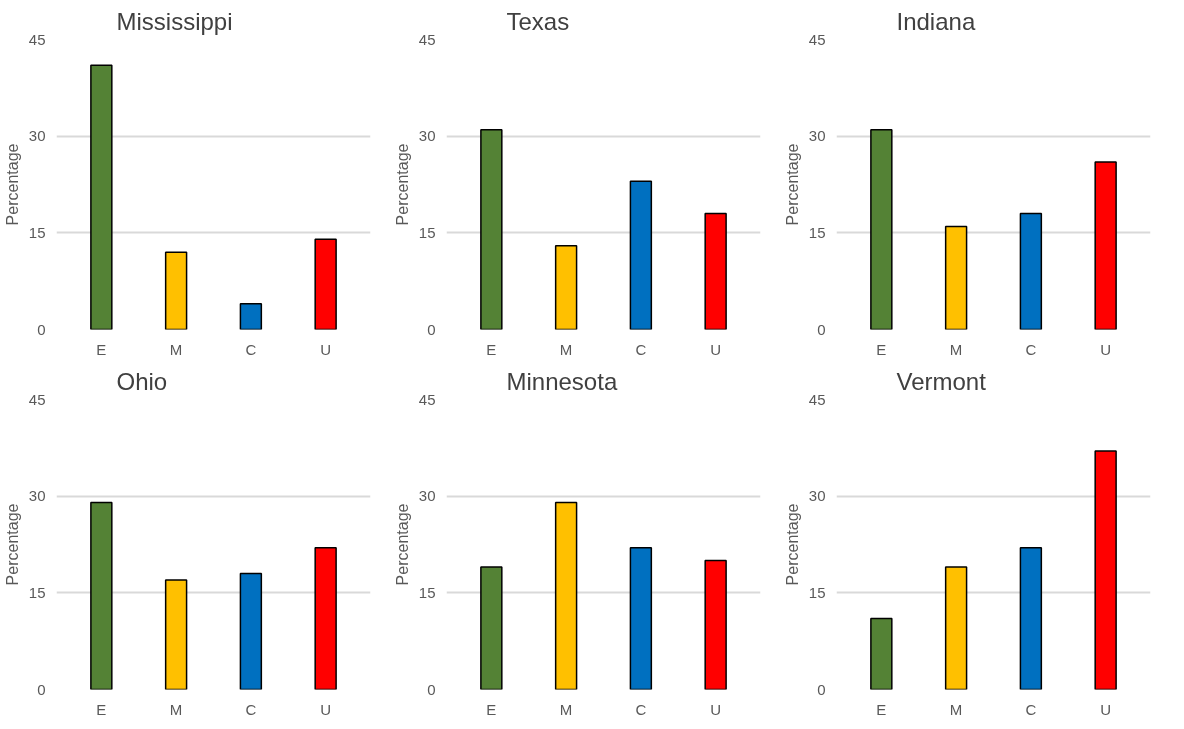 The image size is (1184, 729). What do you see at coordinates (562, 381) in the screenshot?
I see `chart-title: Minnesota` at bounding box center [562, 381].